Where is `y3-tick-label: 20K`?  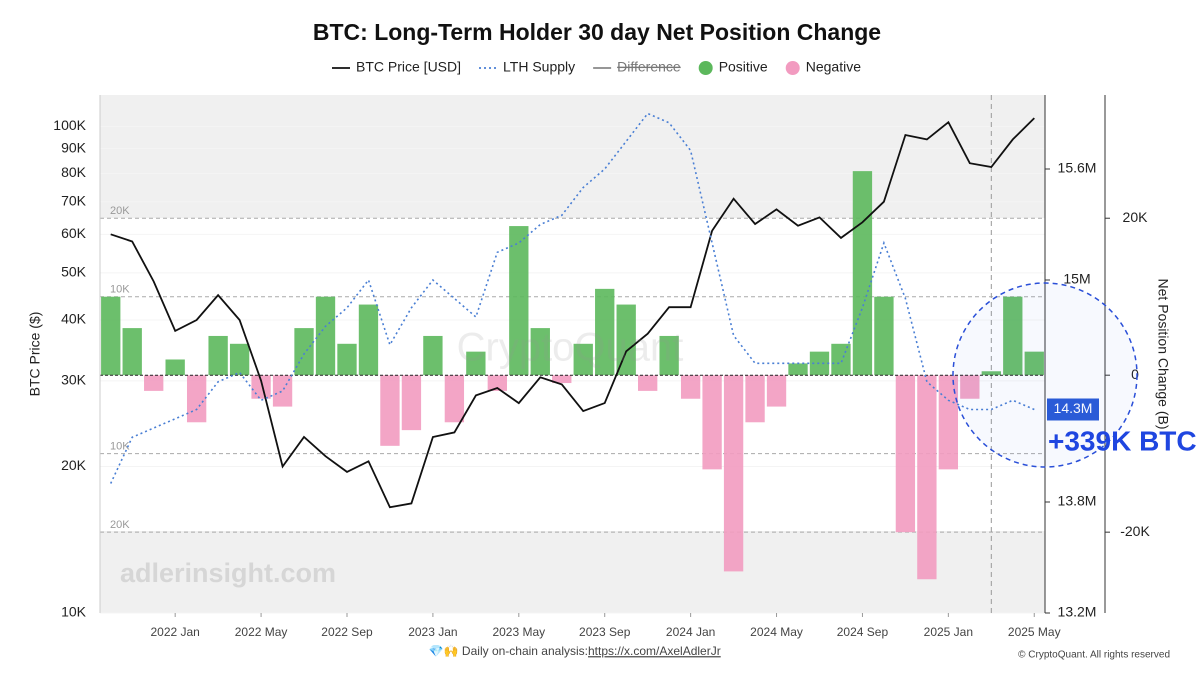
y3-tick-label: 20K is located at coordinates (1136, 217).